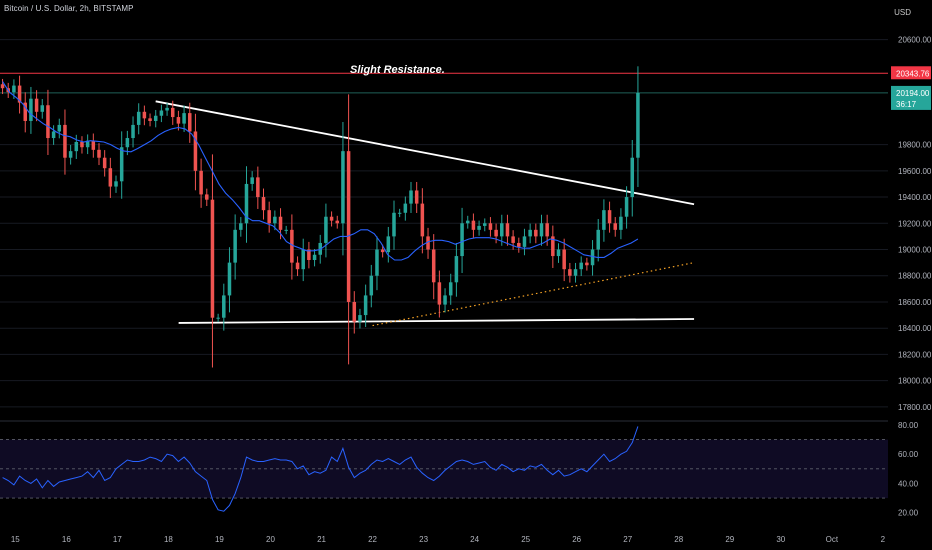  Describe the element at coordinates (219, 539) in the screenshot. I see `time-tick-label: 19` at that location.